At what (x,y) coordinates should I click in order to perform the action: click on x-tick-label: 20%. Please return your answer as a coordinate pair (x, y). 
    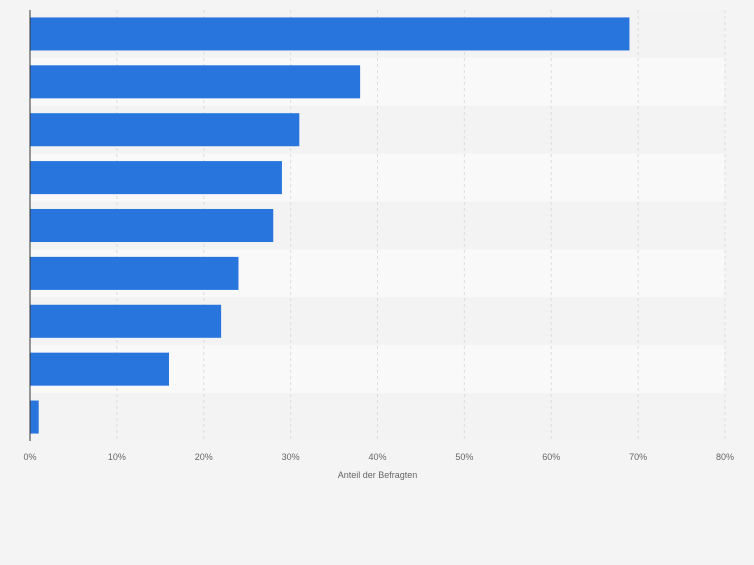
    Looking at the image, I should click on (204, 457).